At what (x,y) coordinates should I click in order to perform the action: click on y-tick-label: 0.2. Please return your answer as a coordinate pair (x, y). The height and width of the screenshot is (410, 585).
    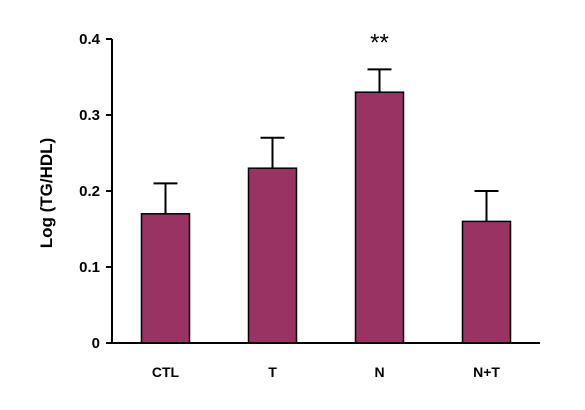
    Looking at the image, I should click on (89, 191).